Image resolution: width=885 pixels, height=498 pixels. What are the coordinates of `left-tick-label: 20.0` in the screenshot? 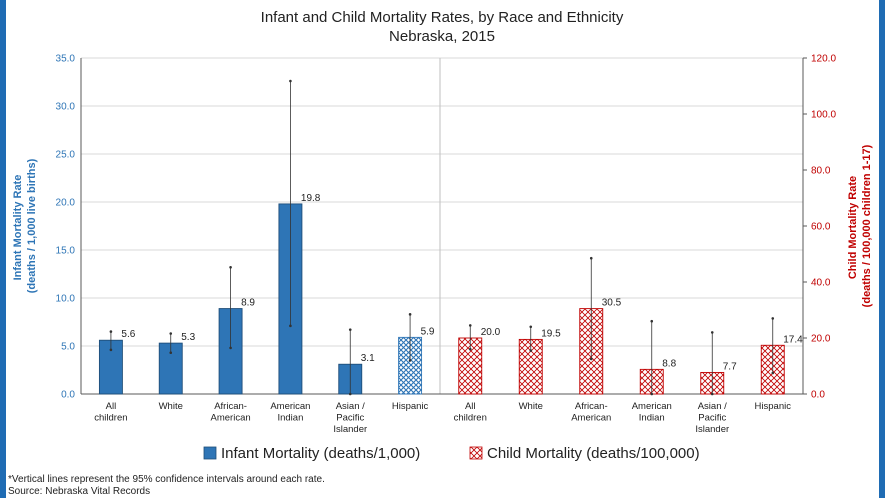 It's located at (66, 203).